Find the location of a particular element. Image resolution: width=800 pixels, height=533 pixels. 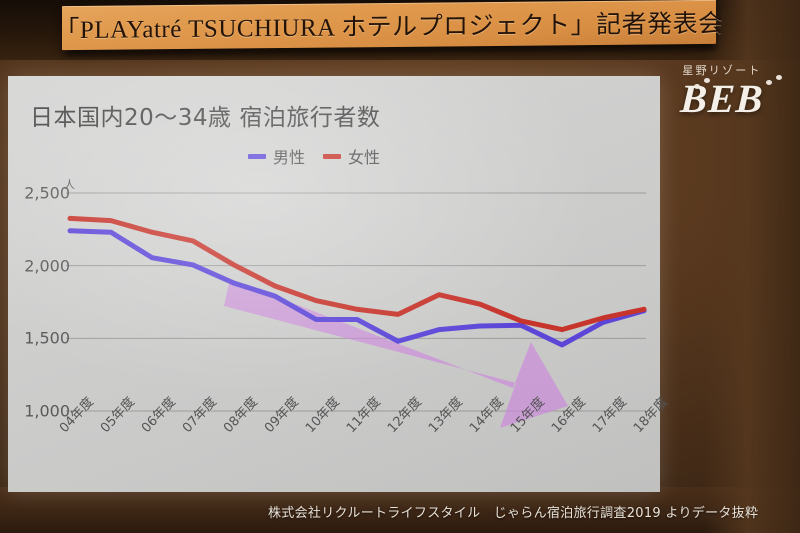

wall-lower-band is located at coordinates (400, 510).